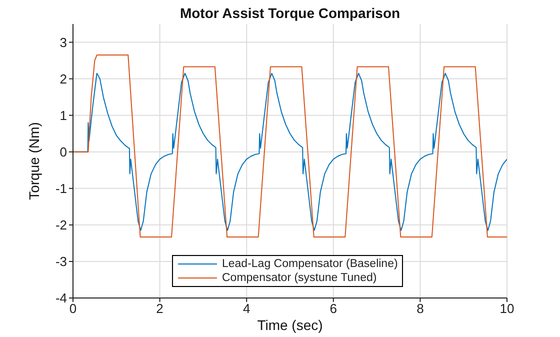  What do you see at coordinates (160, 308) in the screenshot?
I see `x-tick-label: 2` at bounding box center [160, 308].